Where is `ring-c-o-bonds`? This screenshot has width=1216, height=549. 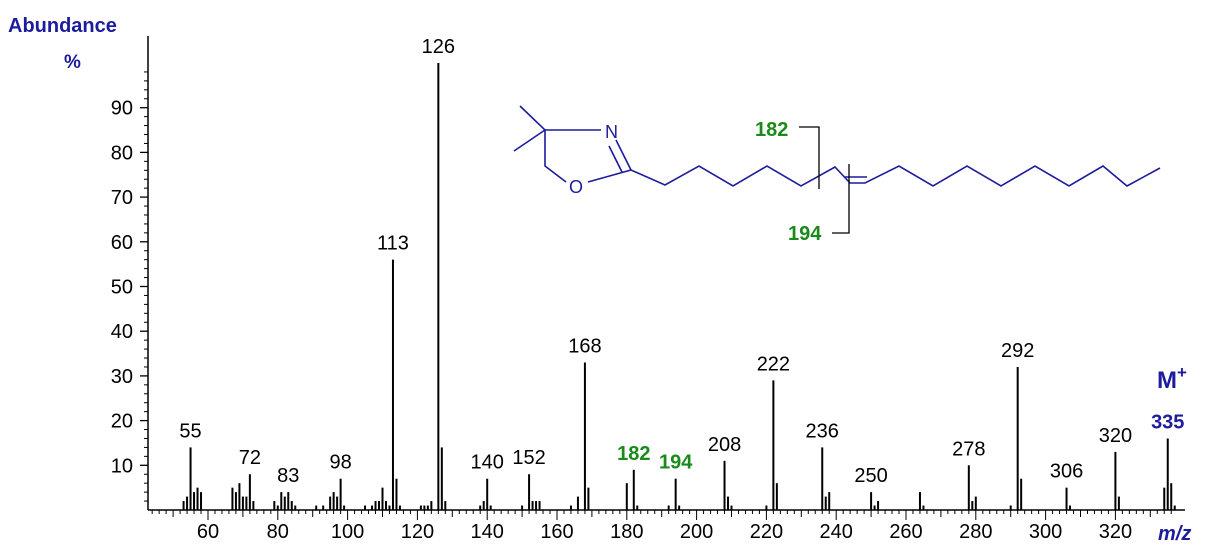 ring-c-o-bonds is located at coordinates (555, 156).